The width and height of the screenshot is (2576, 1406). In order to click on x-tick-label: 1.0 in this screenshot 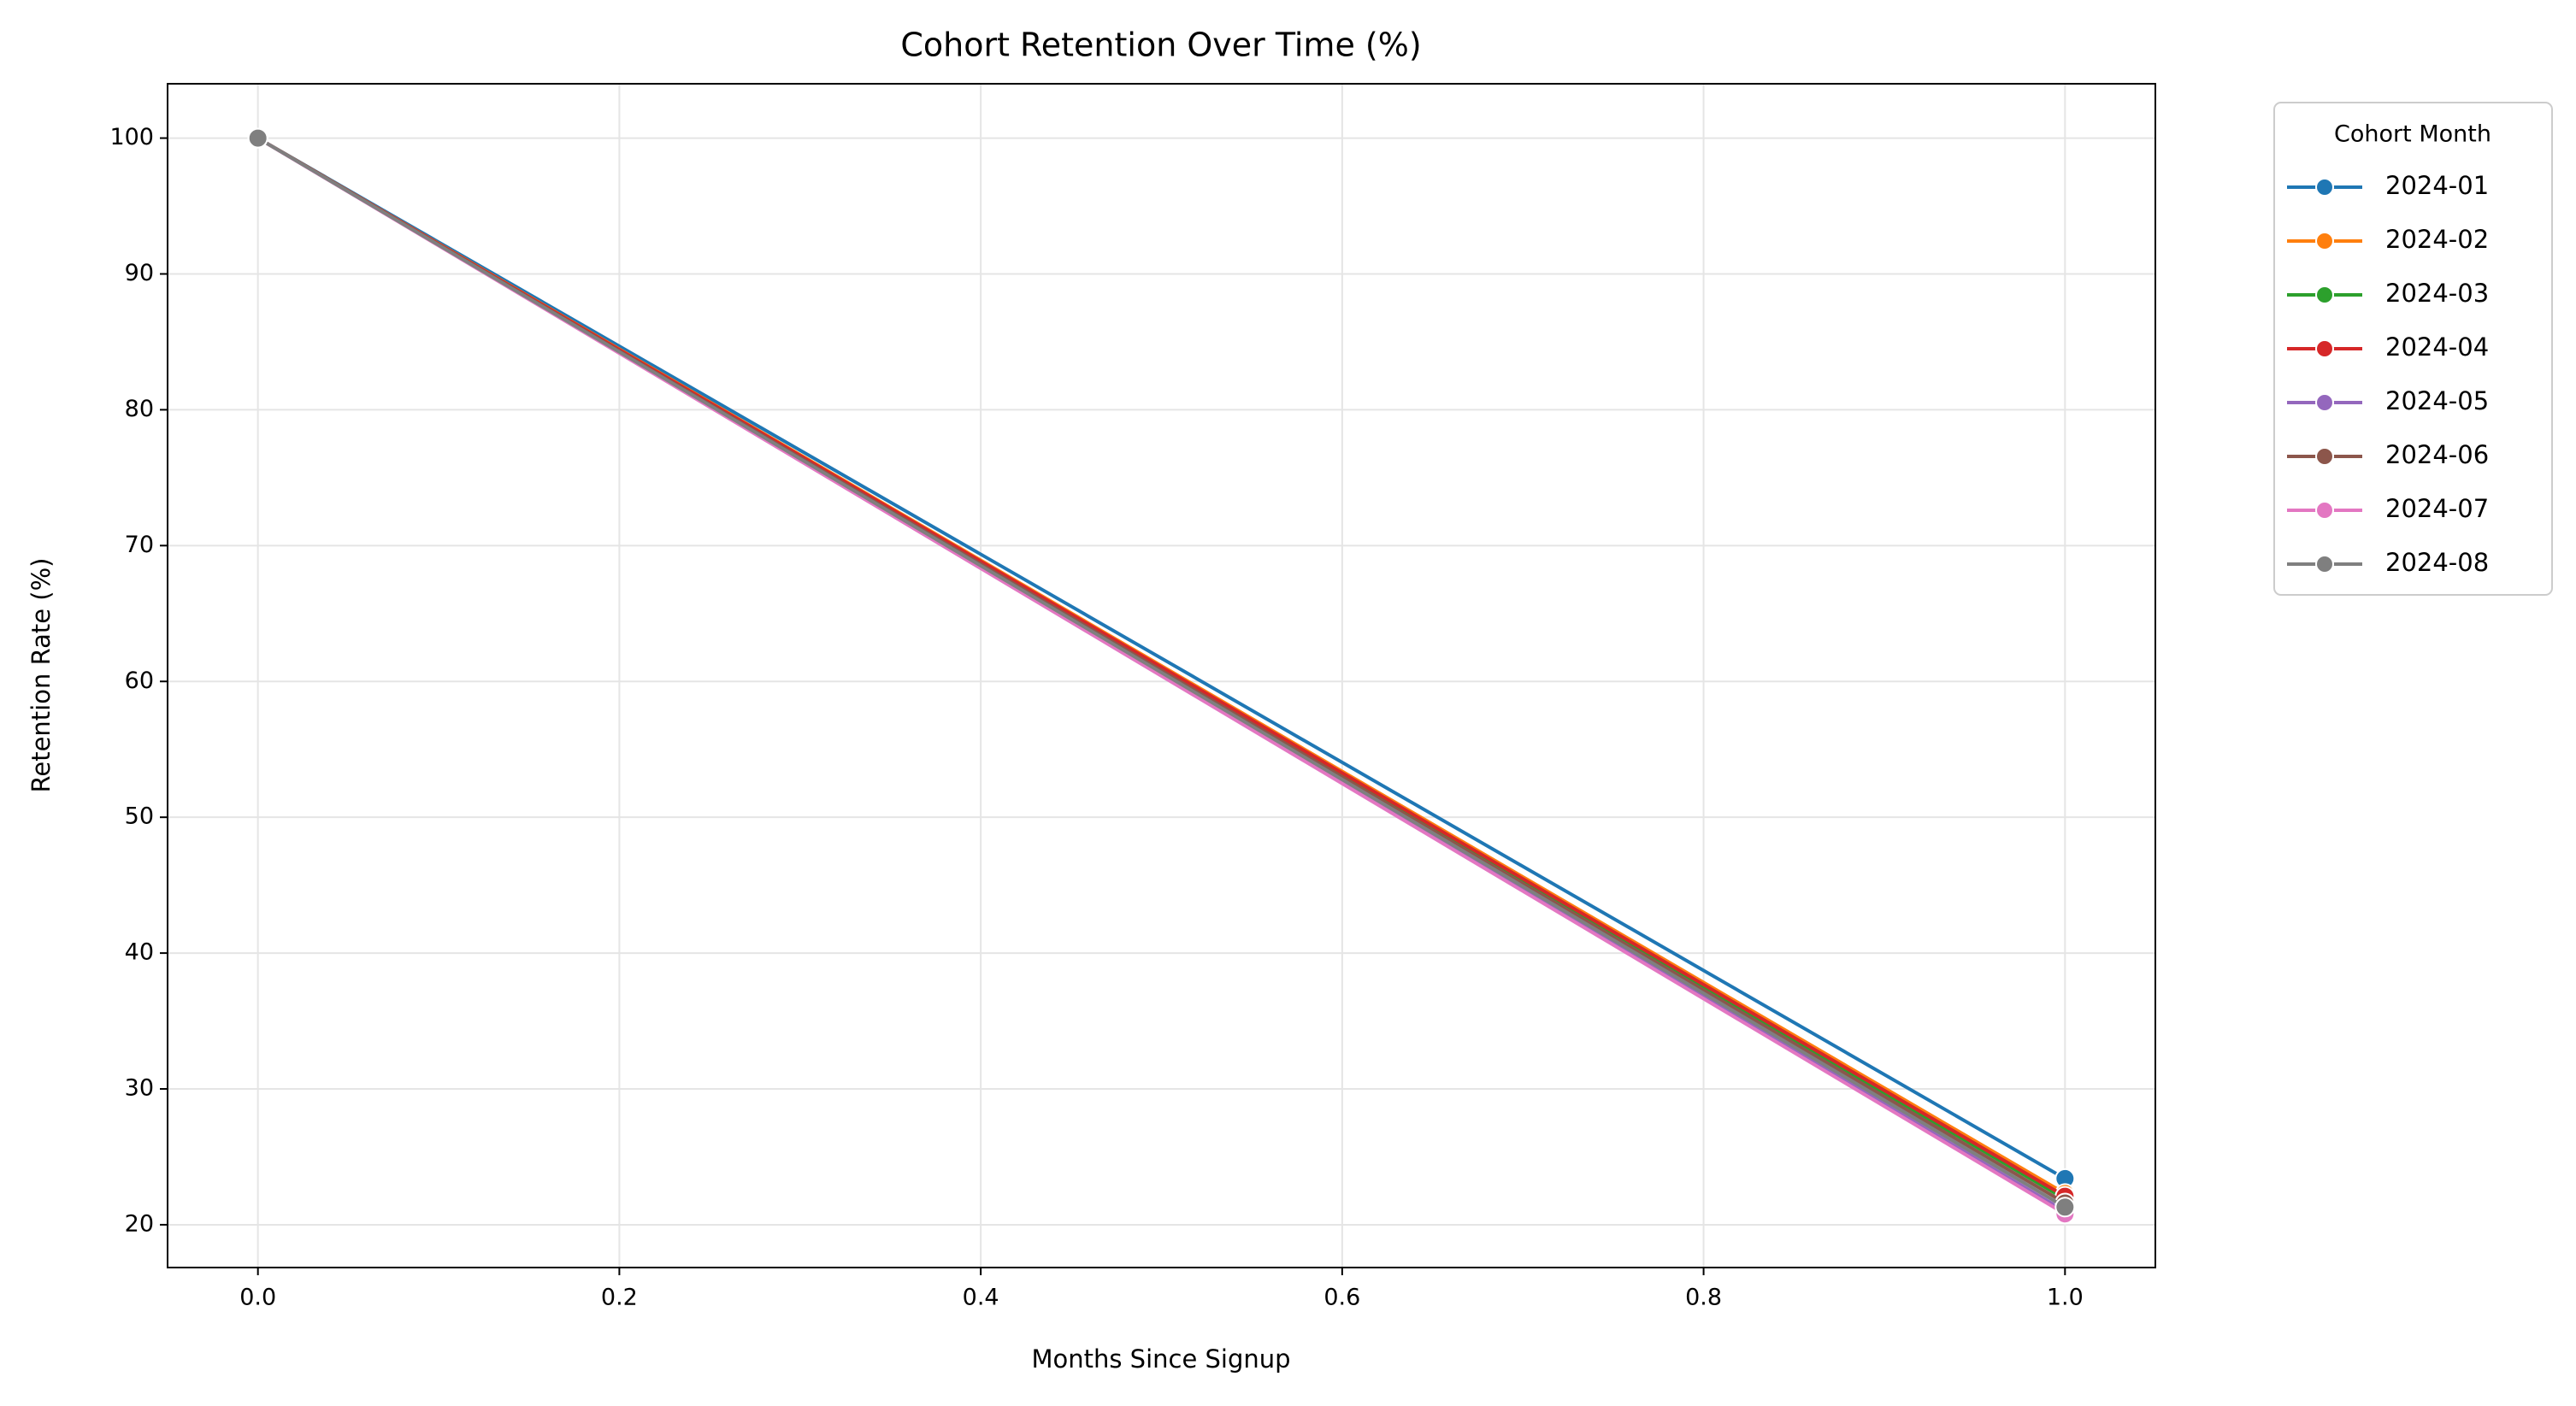, I will do `click(2065, 1298)`.